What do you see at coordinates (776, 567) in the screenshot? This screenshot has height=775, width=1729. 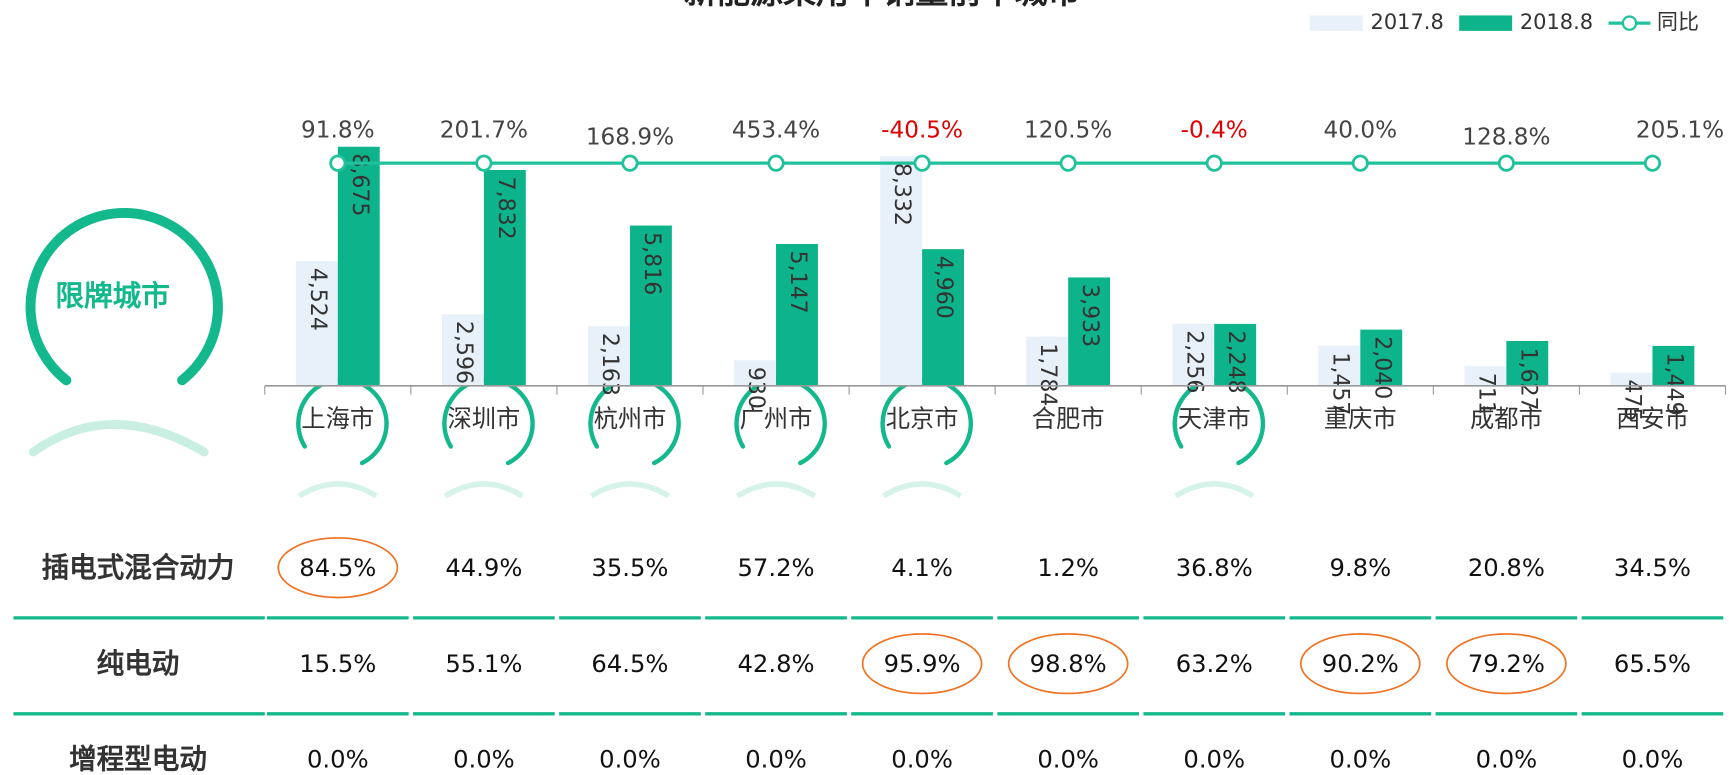 I see `cell-value: 57.2%` at bounding box center [776, 567].